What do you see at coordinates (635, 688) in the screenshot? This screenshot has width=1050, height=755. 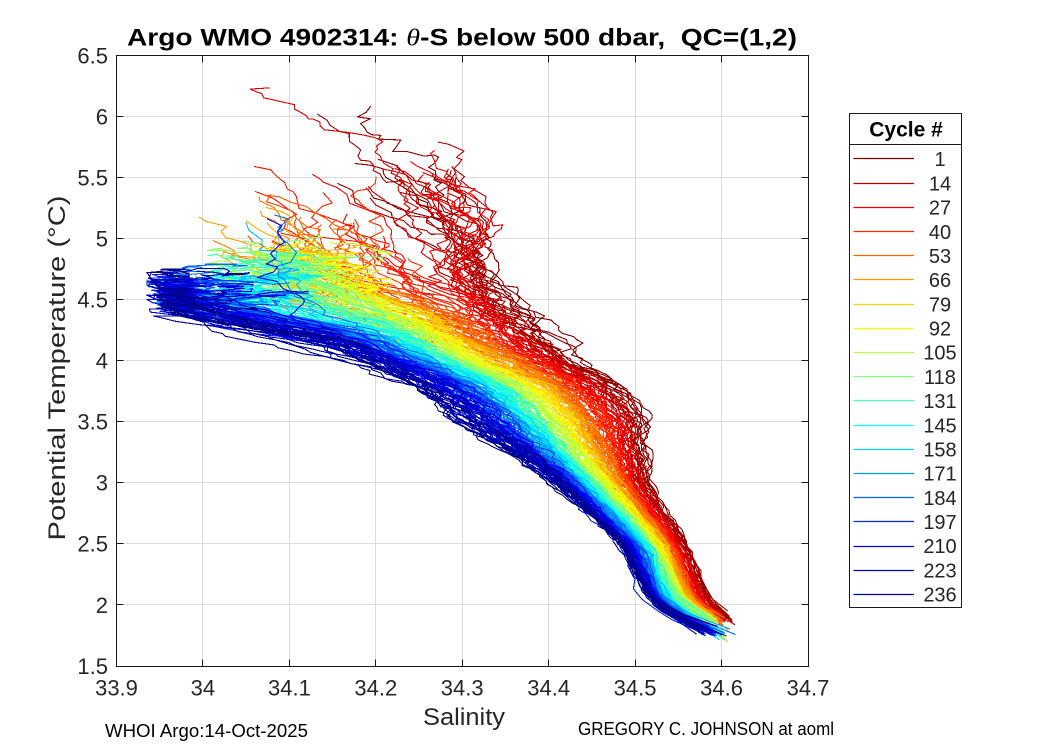 I see `svg-text: 34.5` at bounding box center [635, 688].